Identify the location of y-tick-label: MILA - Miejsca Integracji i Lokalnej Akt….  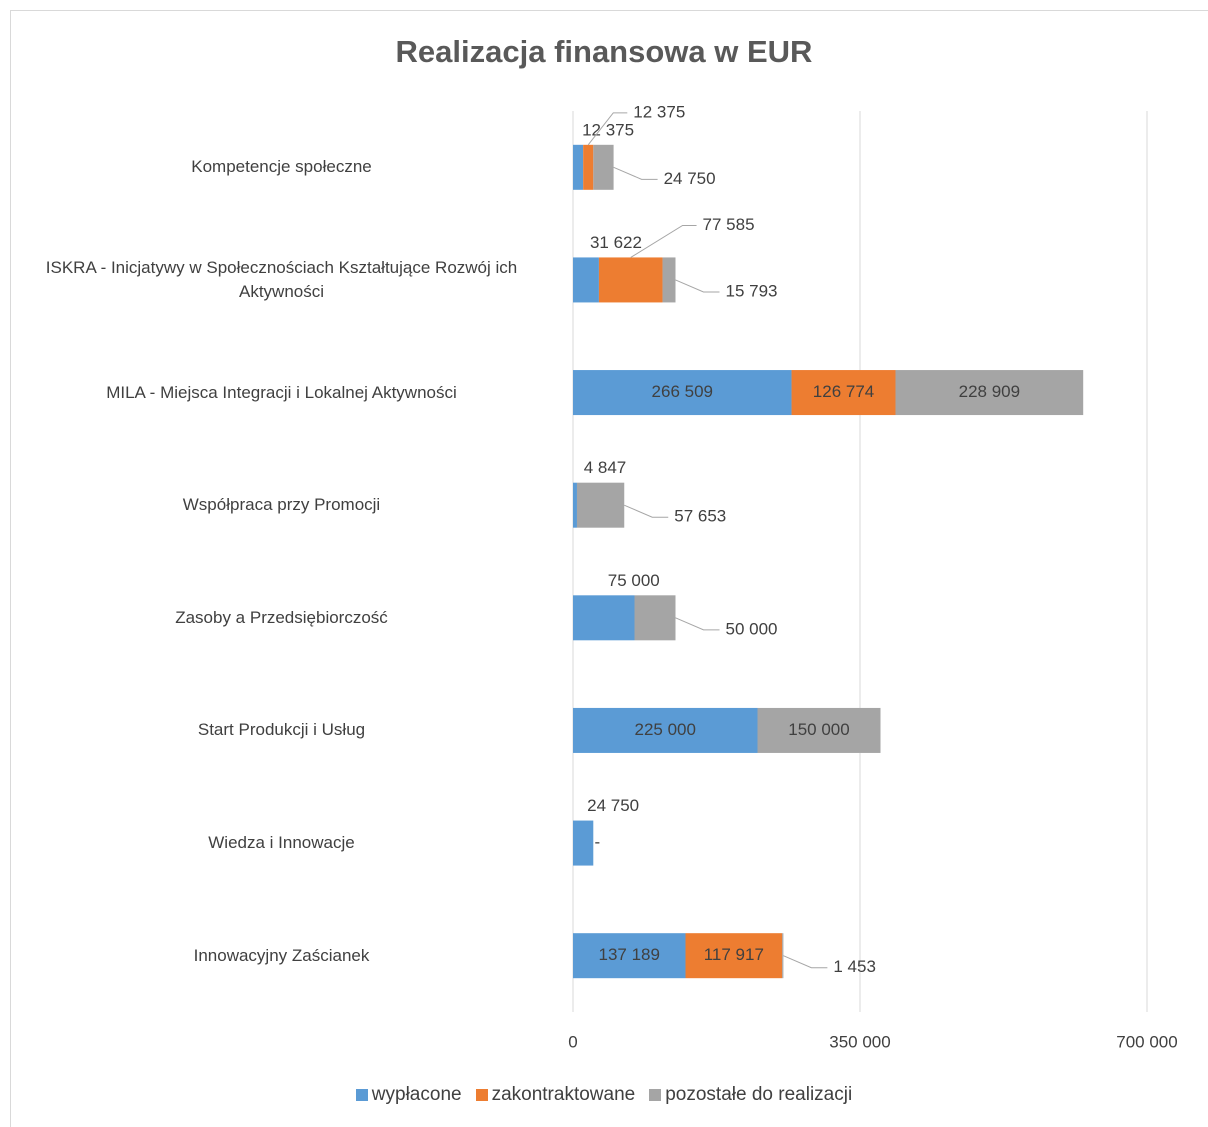
(281, 392).